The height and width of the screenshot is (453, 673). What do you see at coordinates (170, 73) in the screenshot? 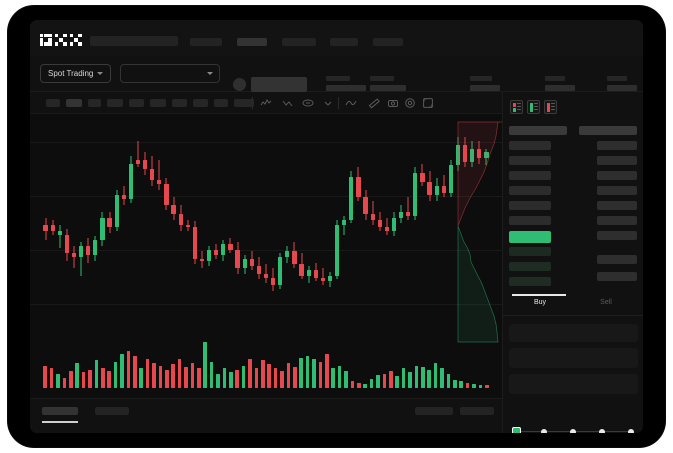
I see `pair-select` at bounding box center [170, 73].